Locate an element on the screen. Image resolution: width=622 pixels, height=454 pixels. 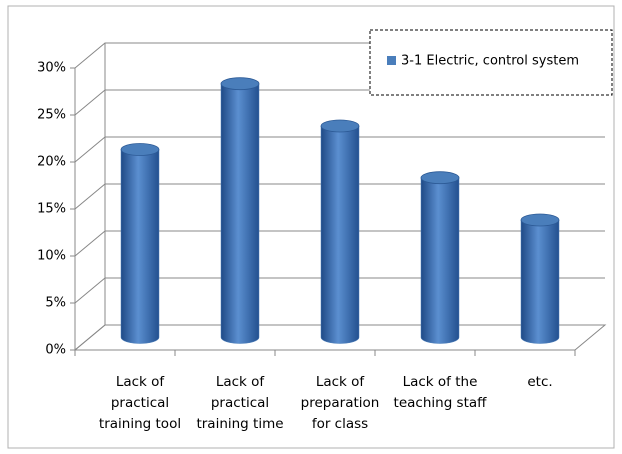
legend-label: 3-1 Electric, control system is located at coordinates (490, 61).